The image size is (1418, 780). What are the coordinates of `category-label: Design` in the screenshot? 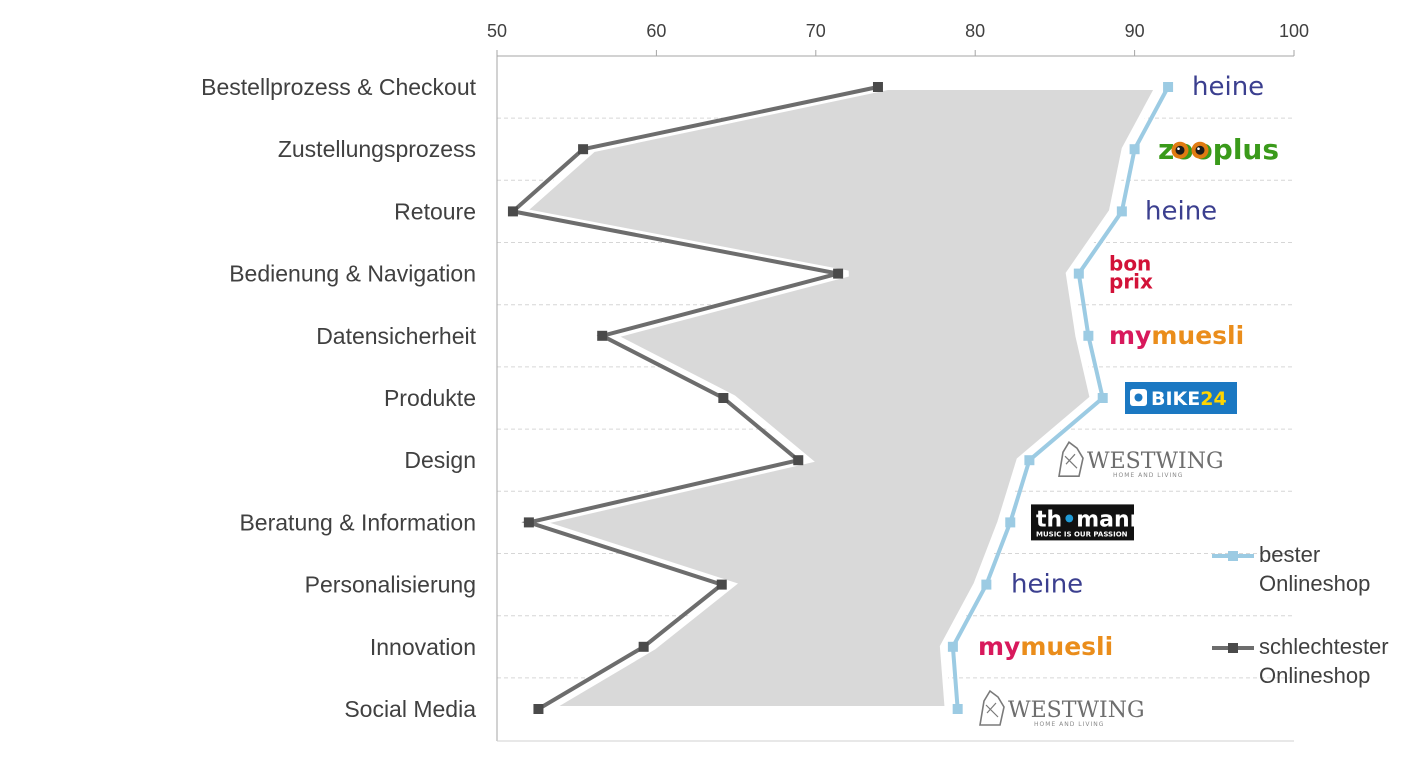 It's located at (440, 460).